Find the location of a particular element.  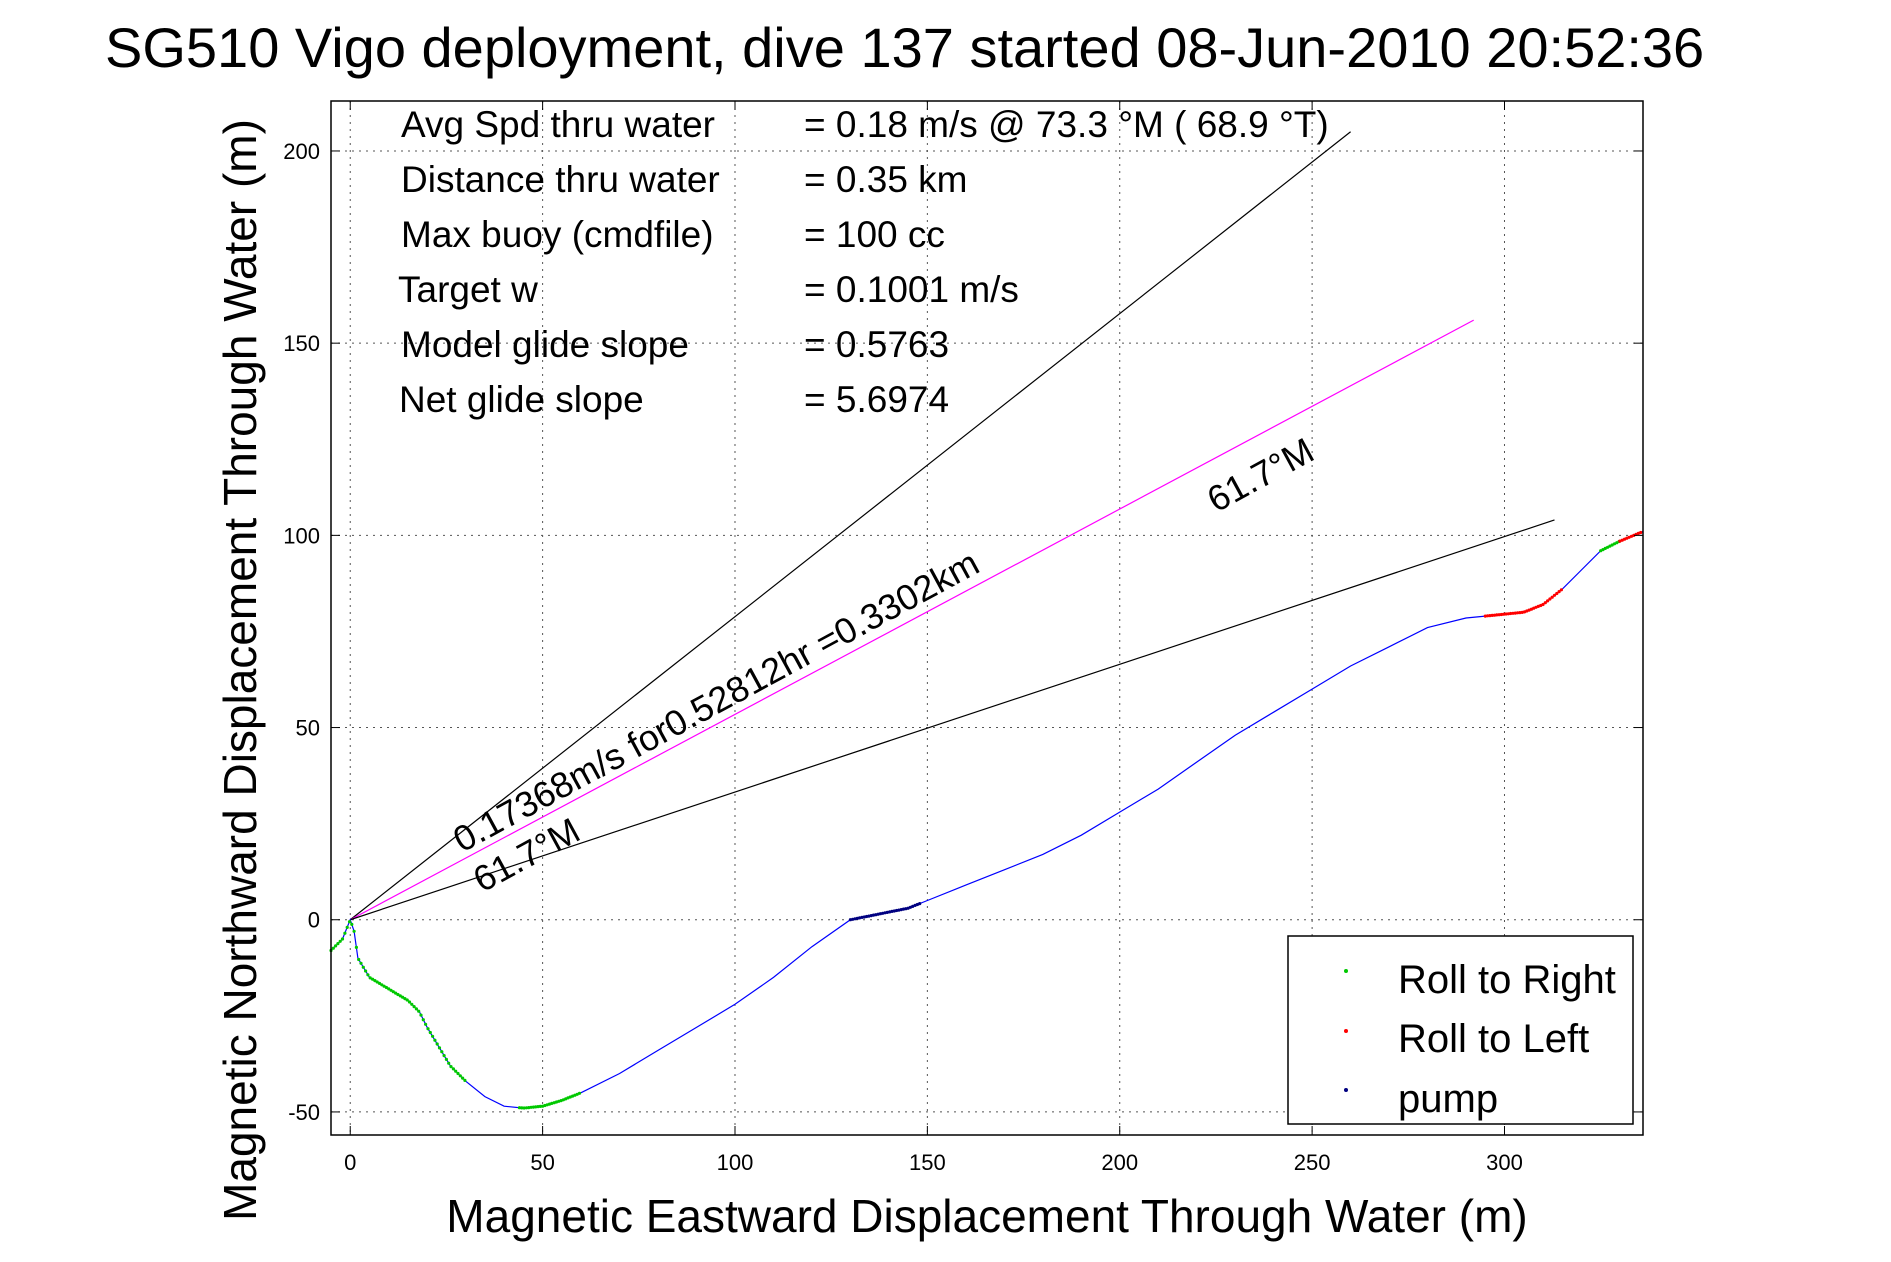

legend-label-roll-right: Roll to Right is located at coordinates (1507, 980).